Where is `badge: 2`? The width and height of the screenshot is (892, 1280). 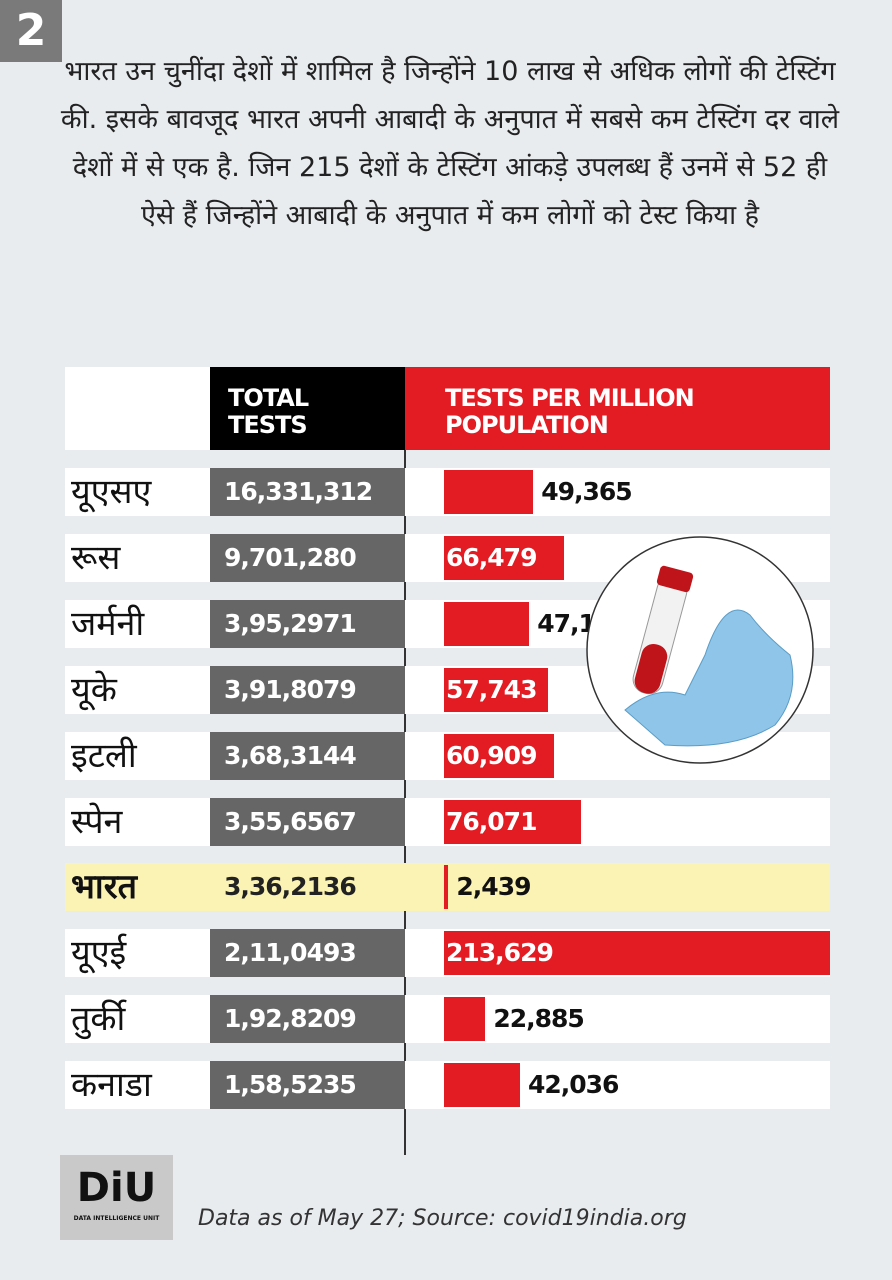
badge: 2 is located at coordinates (31, 31).